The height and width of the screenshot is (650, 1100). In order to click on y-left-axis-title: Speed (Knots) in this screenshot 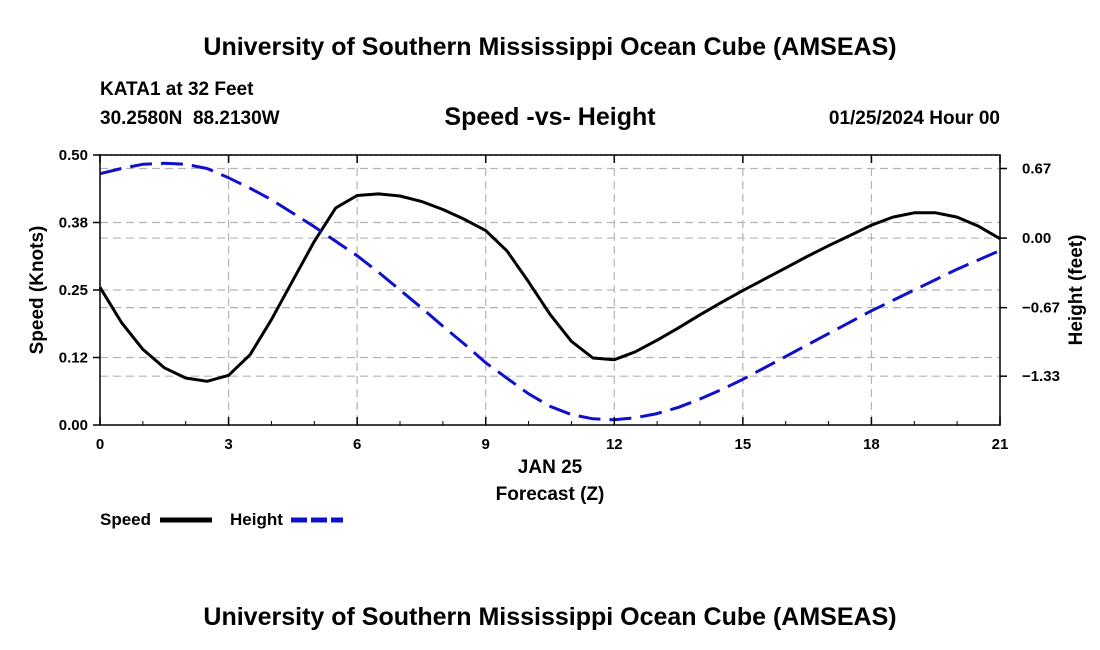, I will do `click(37, 290)`.